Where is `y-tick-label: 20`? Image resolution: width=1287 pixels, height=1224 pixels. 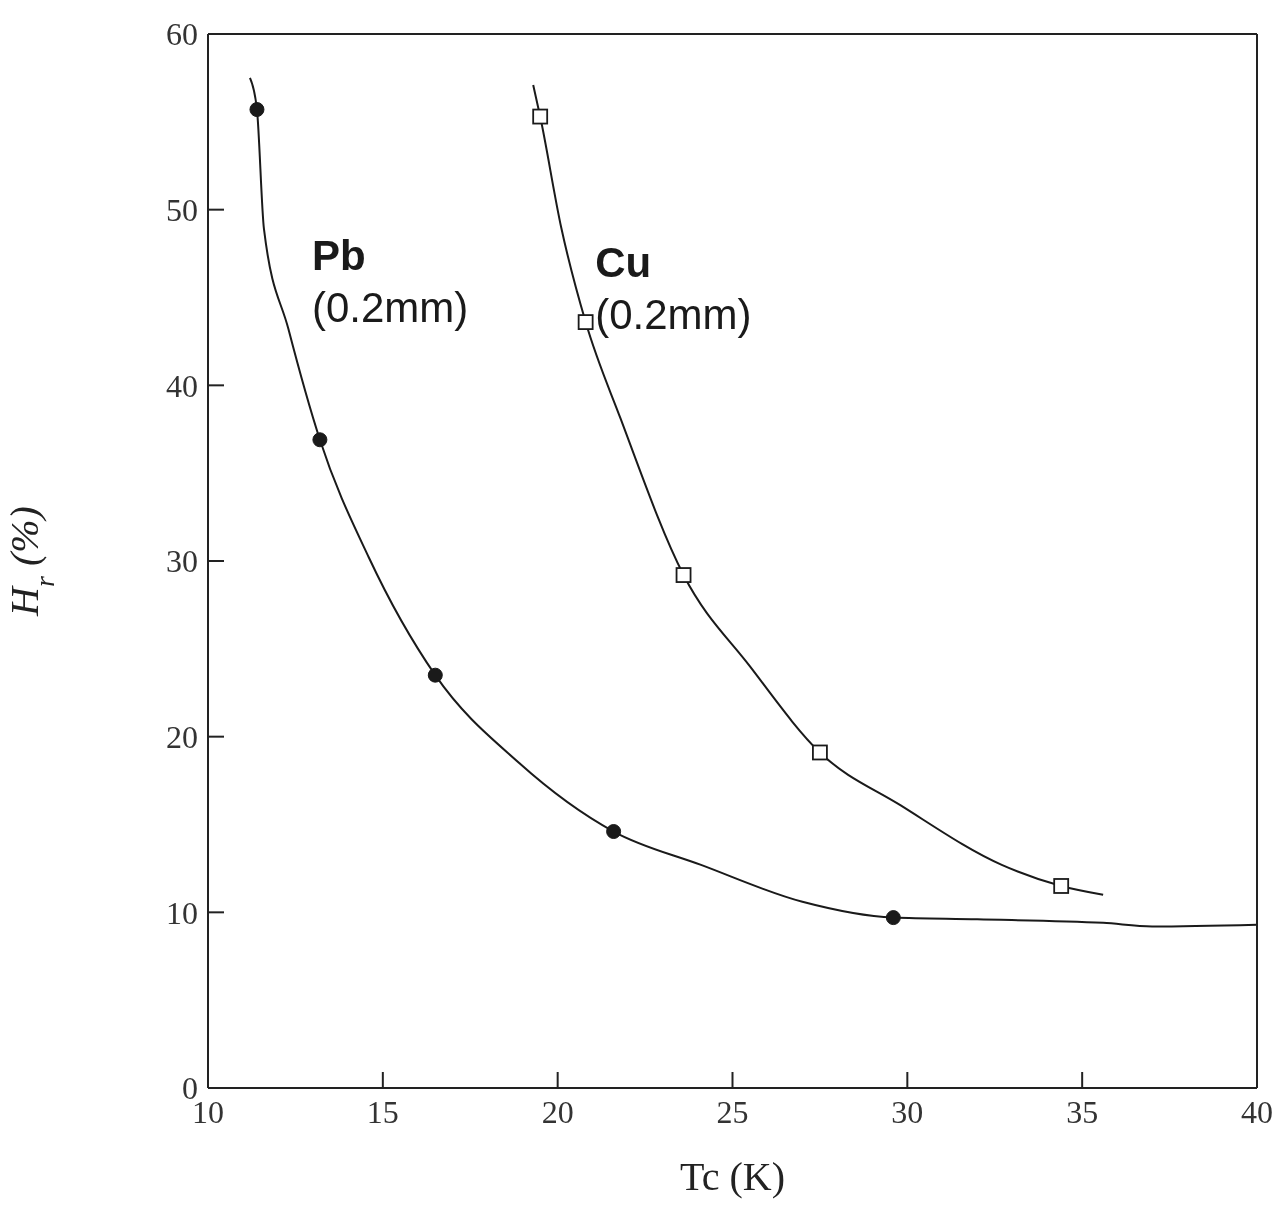
y-tick-label: 20 is located at coordinates (182, 737).